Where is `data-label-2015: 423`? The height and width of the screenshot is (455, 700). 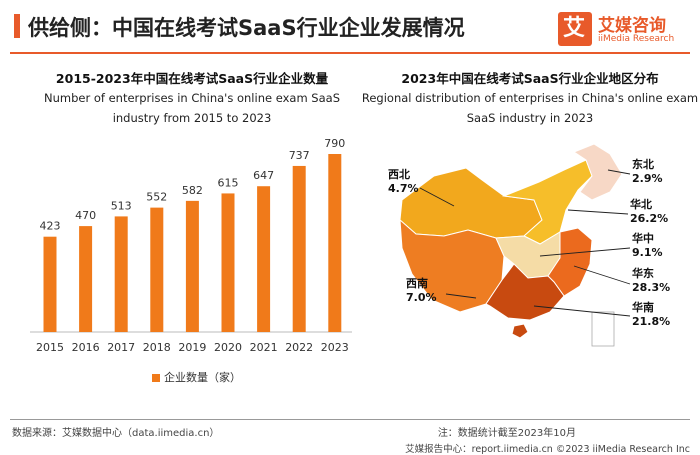 data-label-2015: 423 is located at coordinates (50, 226).